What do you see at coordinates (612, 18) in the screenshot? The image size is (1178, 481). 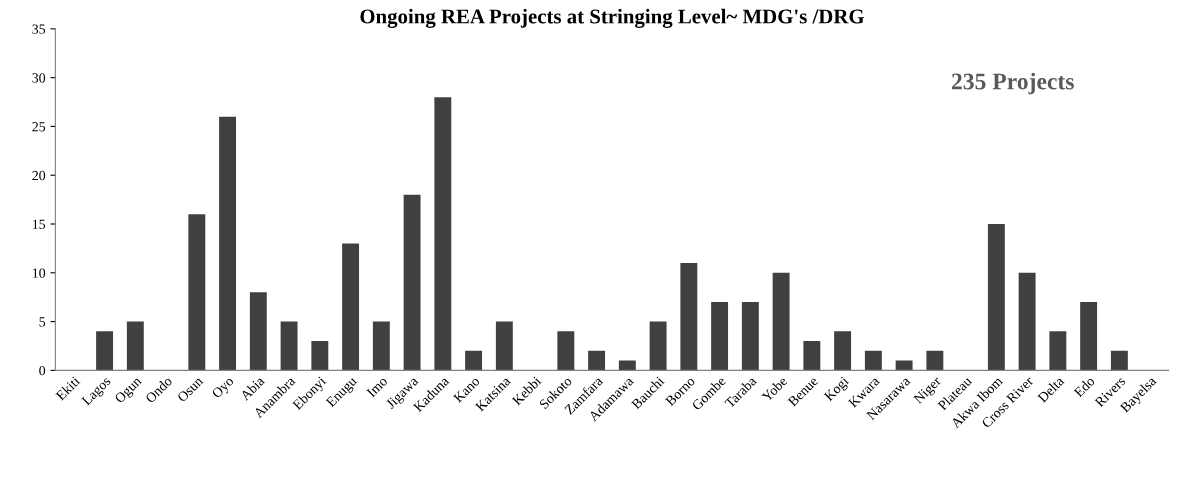 I see `chart-title: Ongoing REA Projects at Stringing Level~ MDG's /DRG` at bounding box center [612, 18].